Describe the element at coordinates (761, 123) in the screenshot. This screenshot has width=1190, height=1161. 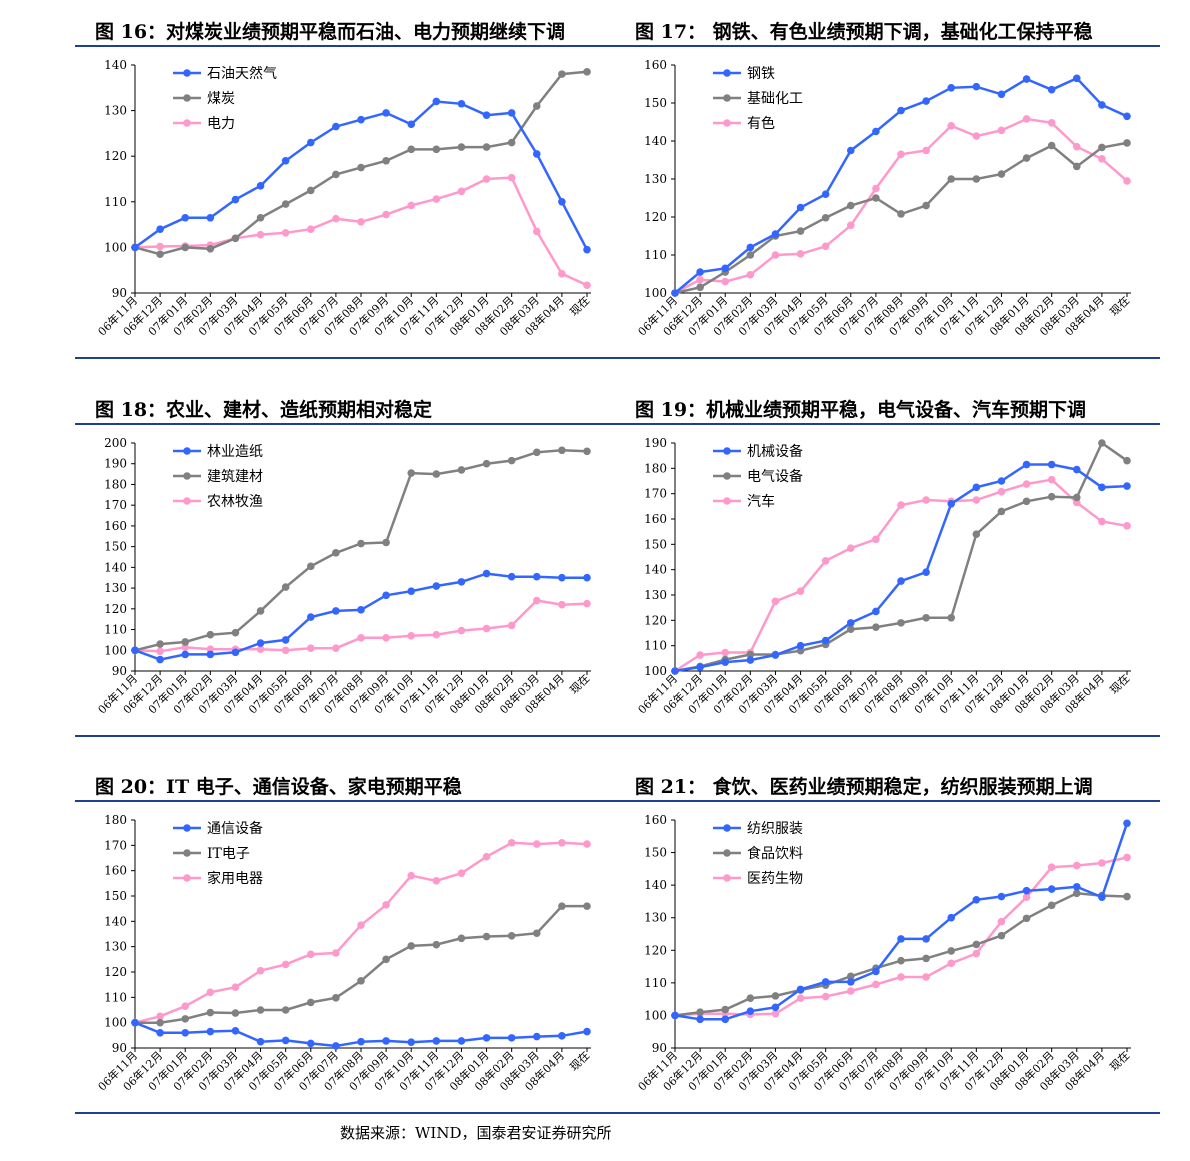
I see `legend-label: 有色` at that location.